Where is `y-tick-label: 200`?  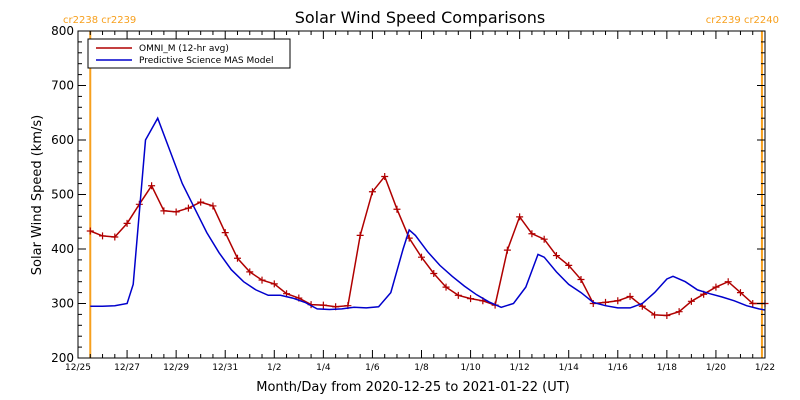
y-tick-label: 200 is located at coordinates (62, 358).